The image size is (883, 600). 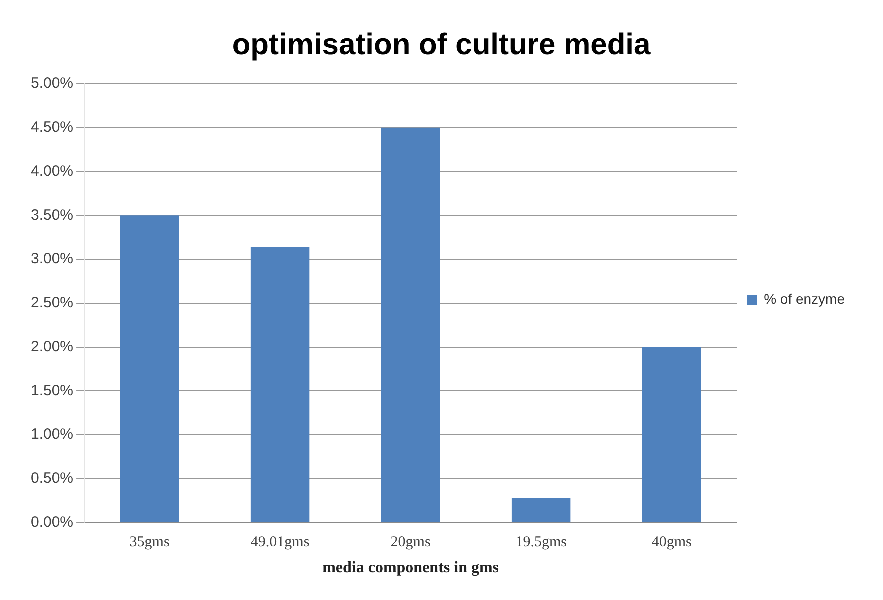 What do you see at coordinates (52, 522) in the screenshot?
I see `y-tick-label: 0.00%` at bounding box center [52, 522].